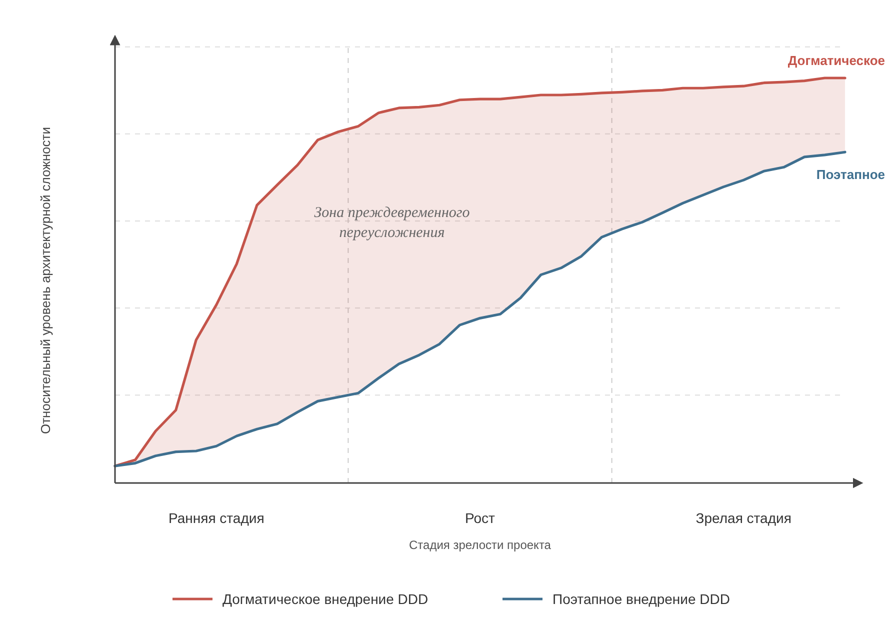 The height and width of the screenshot is (617, 895). I want to click on annotation: Поэтапное, so click(850, 174).